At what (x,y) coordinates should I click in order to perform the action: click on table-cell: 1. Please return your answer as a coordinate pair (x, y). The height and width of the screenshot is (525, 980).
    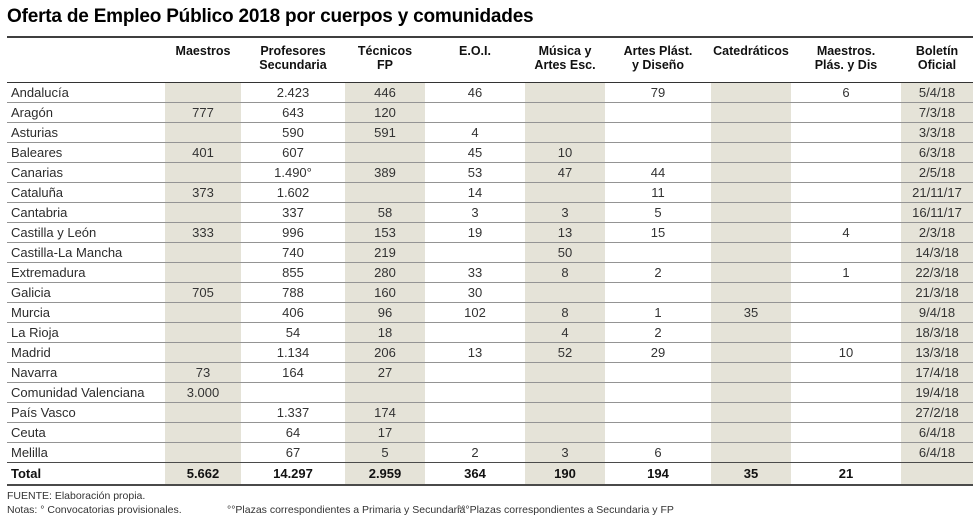
    Looking at the image, I should click on (846, 272).